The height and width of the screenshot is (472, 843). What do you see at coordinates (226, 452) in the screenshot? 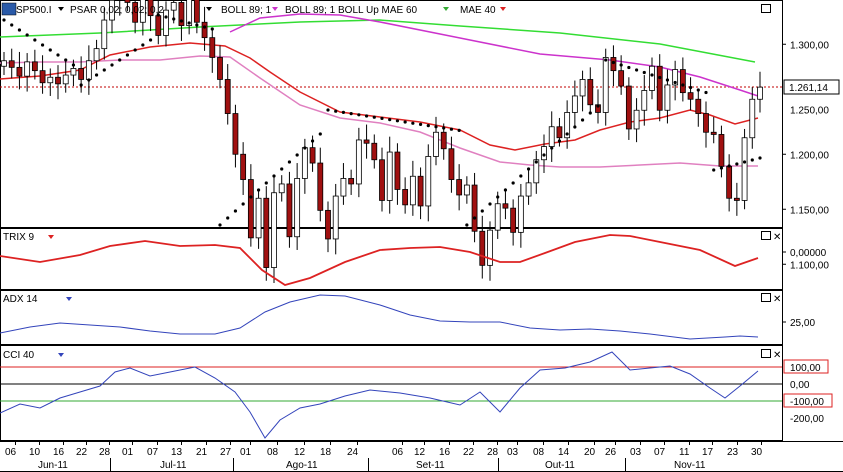
I see `x-tick-label: 27` at bounding box center [226, 452].